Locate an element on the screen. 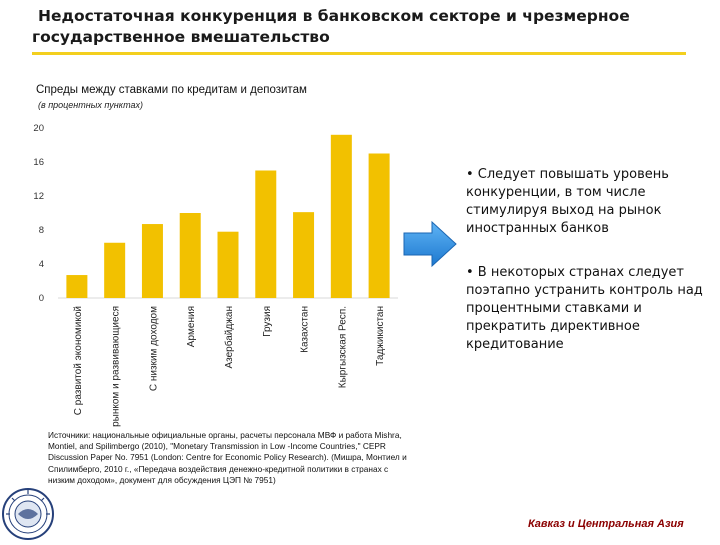 The image size is (720, 545). category-label: Таджикистан is located at coordinates (380, 336).